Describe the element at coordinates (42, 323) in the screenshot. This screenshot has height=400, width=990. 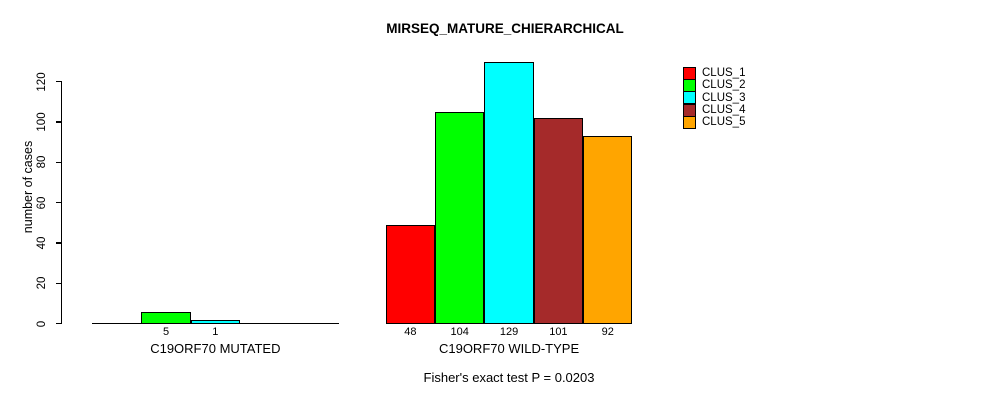
I see `y-tick-label: 0` at that location.